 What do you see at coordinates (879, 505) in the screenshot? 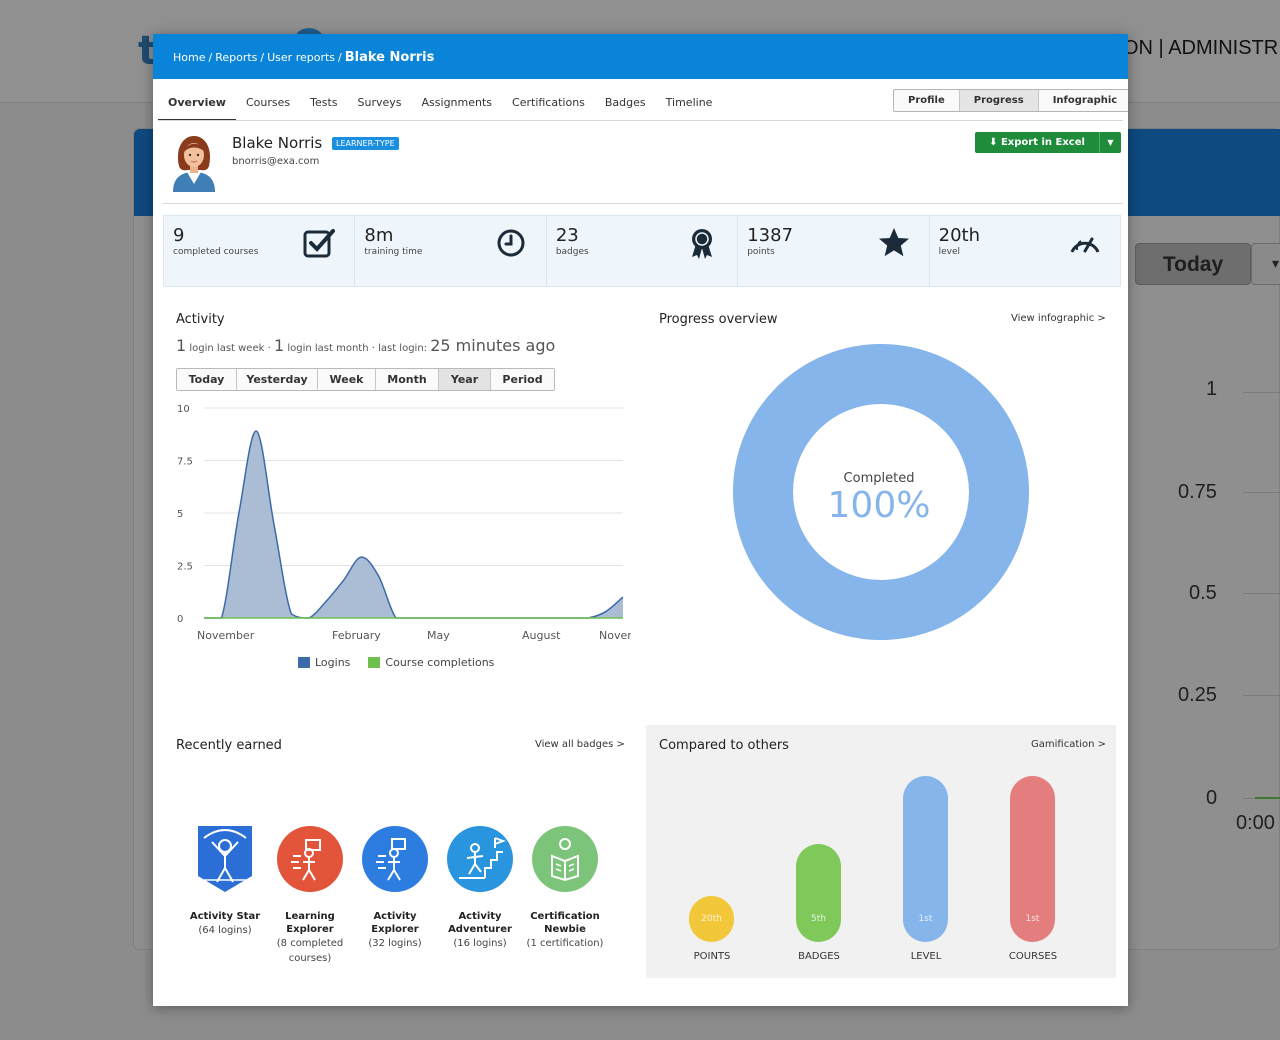
I see `donut-center-value: 100%` at bounding box center [879, 505].